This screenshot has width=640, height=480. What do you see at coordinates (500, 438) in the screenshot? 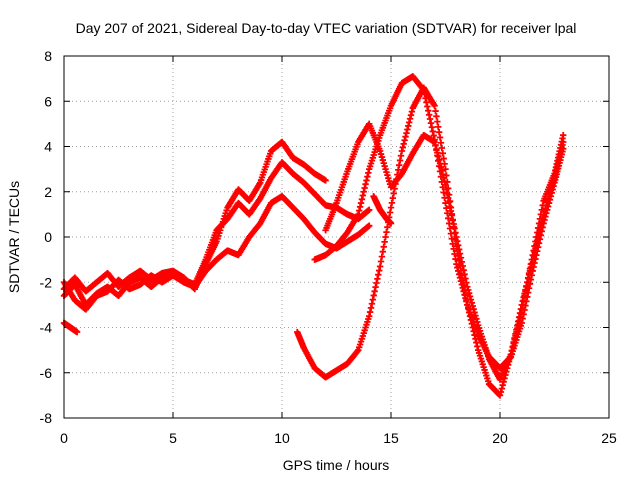
I see `x-tick-label: 20` at bounding box center [500, 438].